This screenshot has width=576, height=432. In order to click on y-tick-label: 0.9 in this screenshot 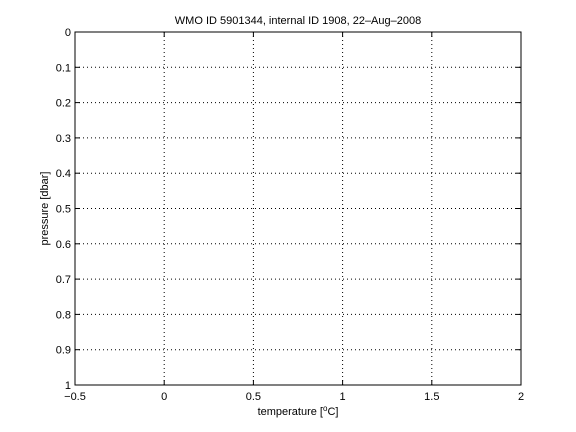, I will do `click(63, 351)`.